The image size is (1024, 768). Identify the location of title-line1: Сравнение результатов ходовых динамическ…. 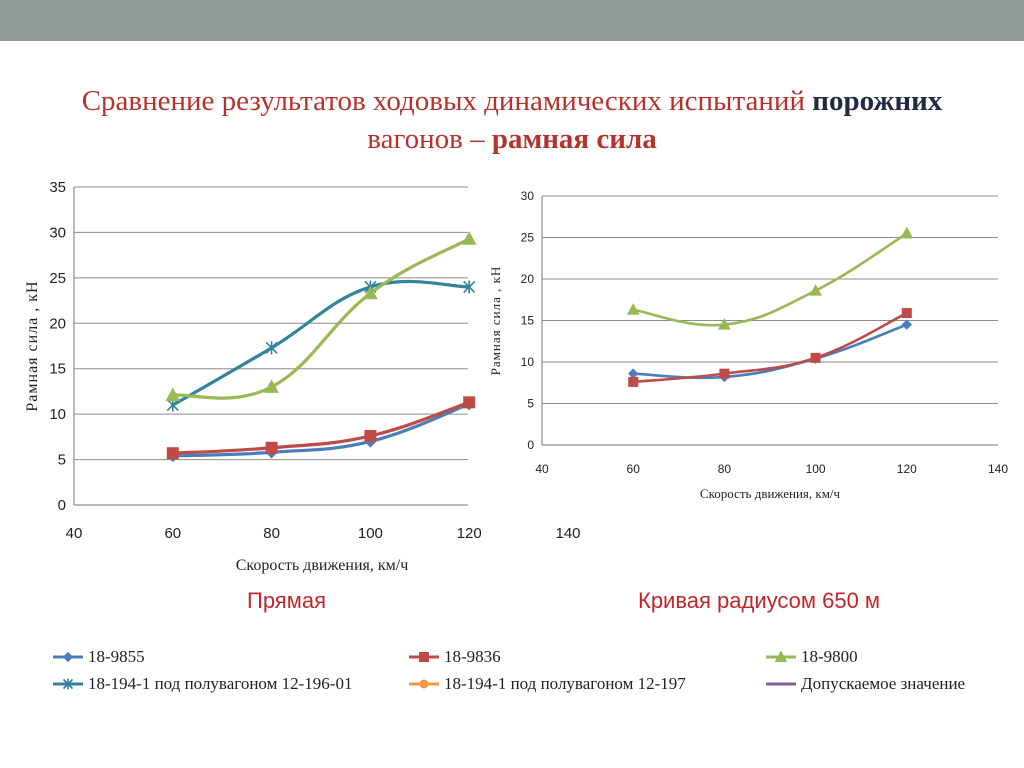
(447, 101).